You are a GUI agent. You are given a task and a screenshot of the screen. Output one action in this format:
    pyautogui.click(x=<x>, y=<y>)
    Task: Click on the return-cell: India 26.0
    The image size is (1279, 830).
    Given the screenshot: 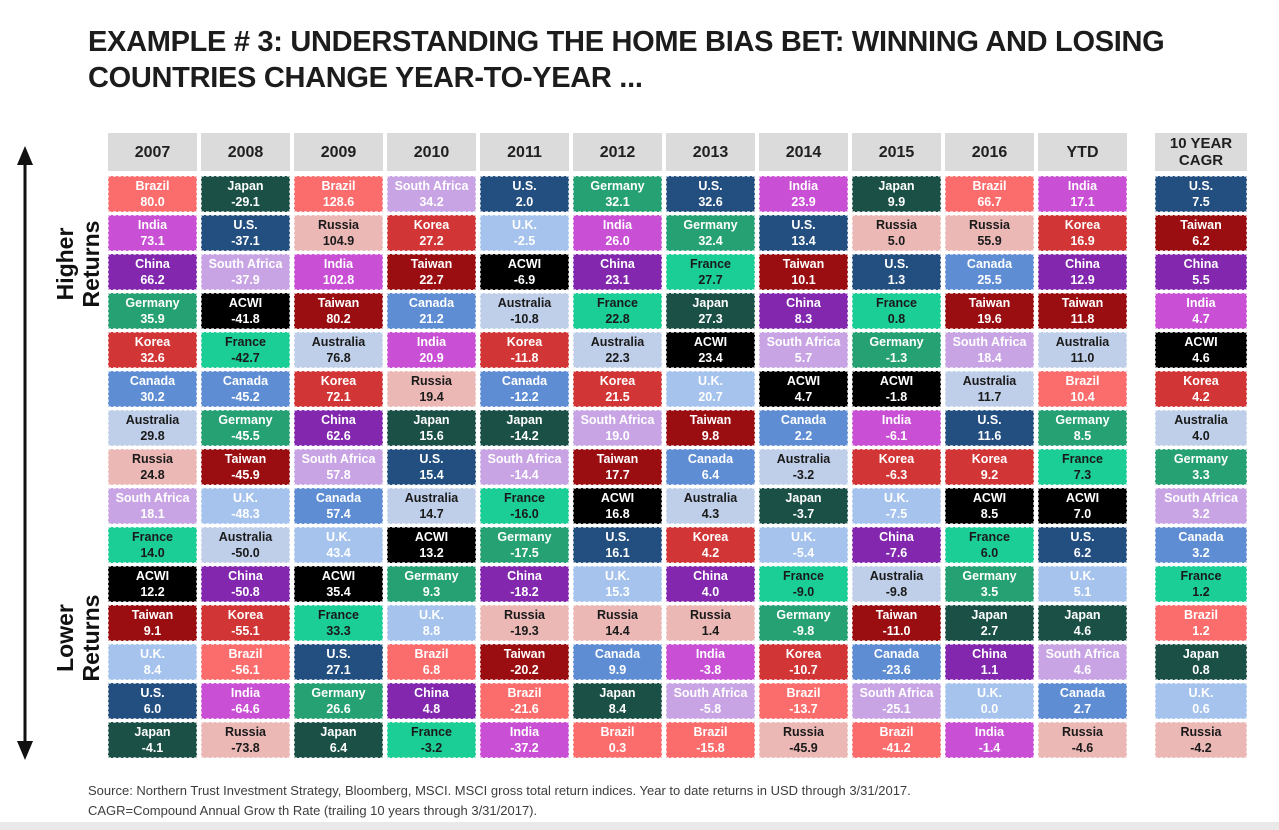 What is the action you would take?
    pyautogui.click(x=617, y=233)
    